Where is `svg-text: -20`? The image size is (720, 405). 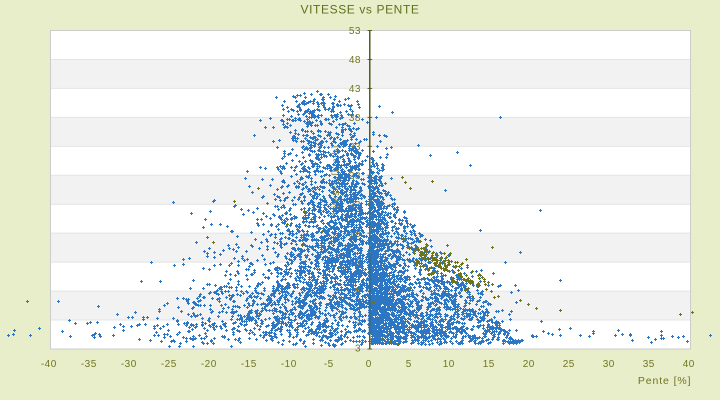
svg-text: -20 is located at coordinates (209, 364).